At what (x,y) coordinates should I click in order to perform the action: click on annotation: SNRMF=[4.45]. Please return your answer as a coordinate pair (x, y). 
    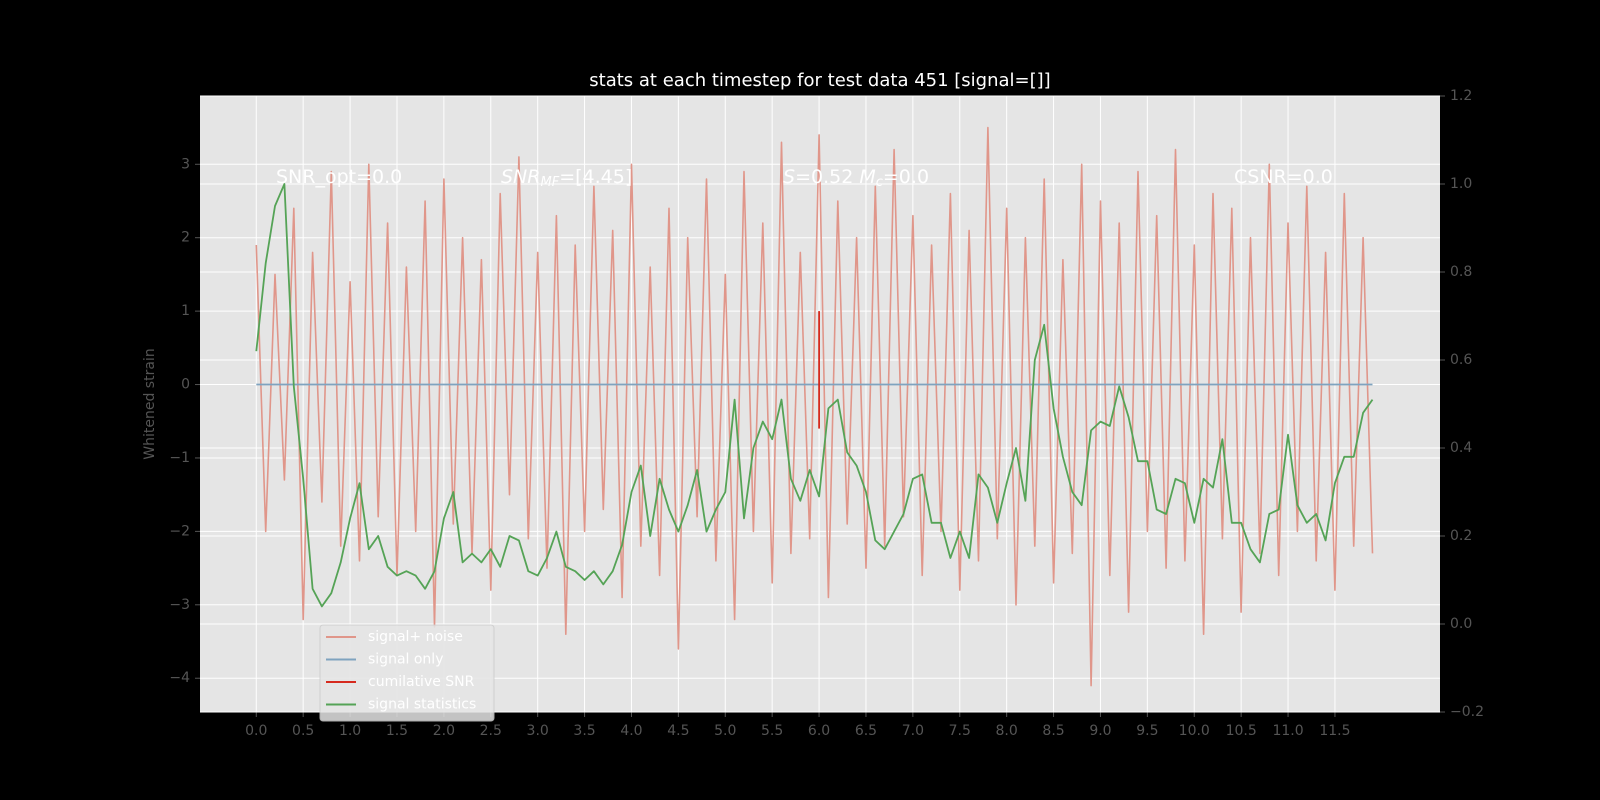
    Looking at the image, I should click on (566, 178).